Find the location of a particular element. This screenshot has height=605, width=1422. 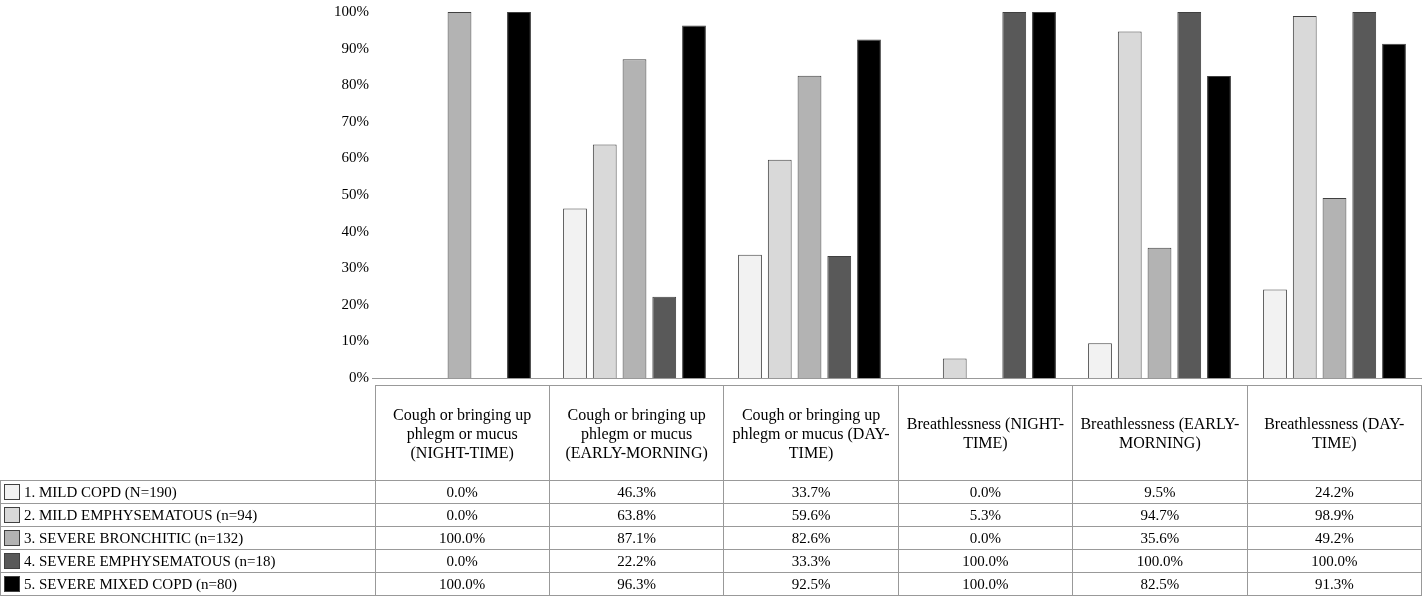

y-tick-label: 60% is located at coordinates (355, 157).